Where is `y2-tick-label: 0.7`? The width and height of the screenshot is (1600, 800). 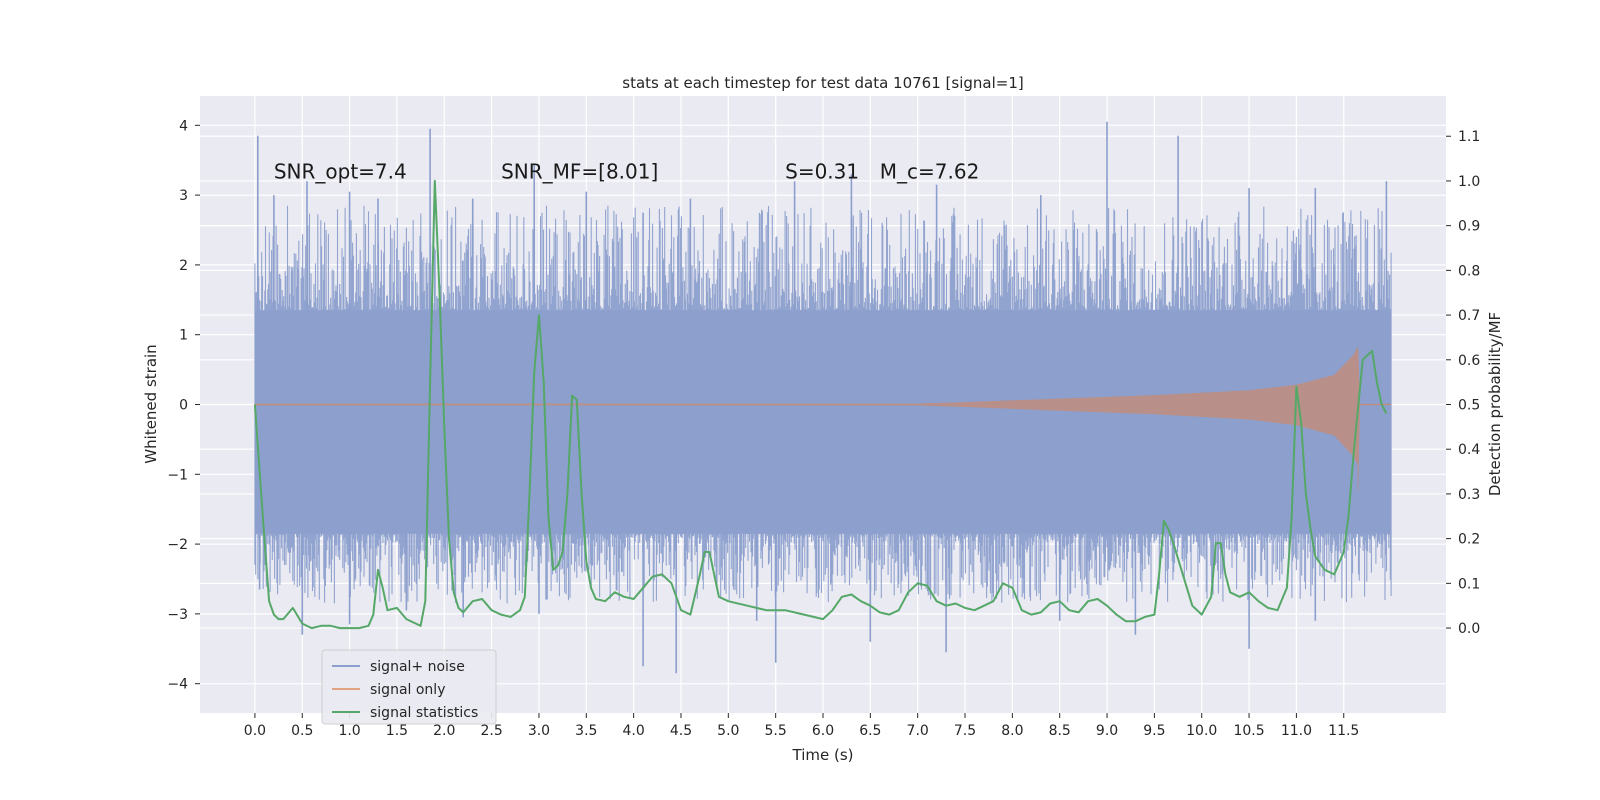 y2-tick-label: 0.7 is located at coordinates (1469, 316).